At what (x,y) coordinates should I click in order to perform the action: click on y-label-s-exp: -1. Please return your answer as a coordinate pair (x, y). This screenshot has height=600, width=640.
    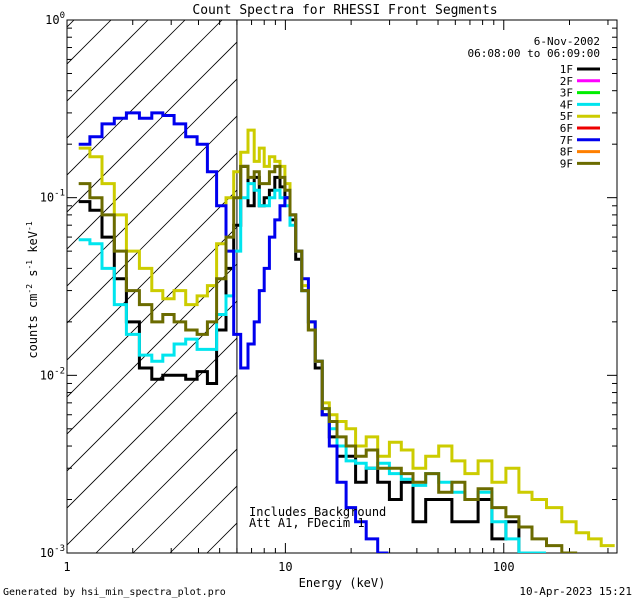
    Looking at the image, I should click on (29, 265).